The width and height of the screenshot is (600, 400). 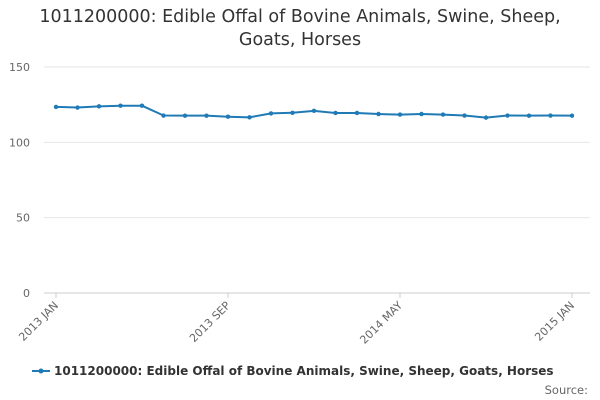 I want to click on x-tick-label: 2014 MAY, so click(x=381, y=323).